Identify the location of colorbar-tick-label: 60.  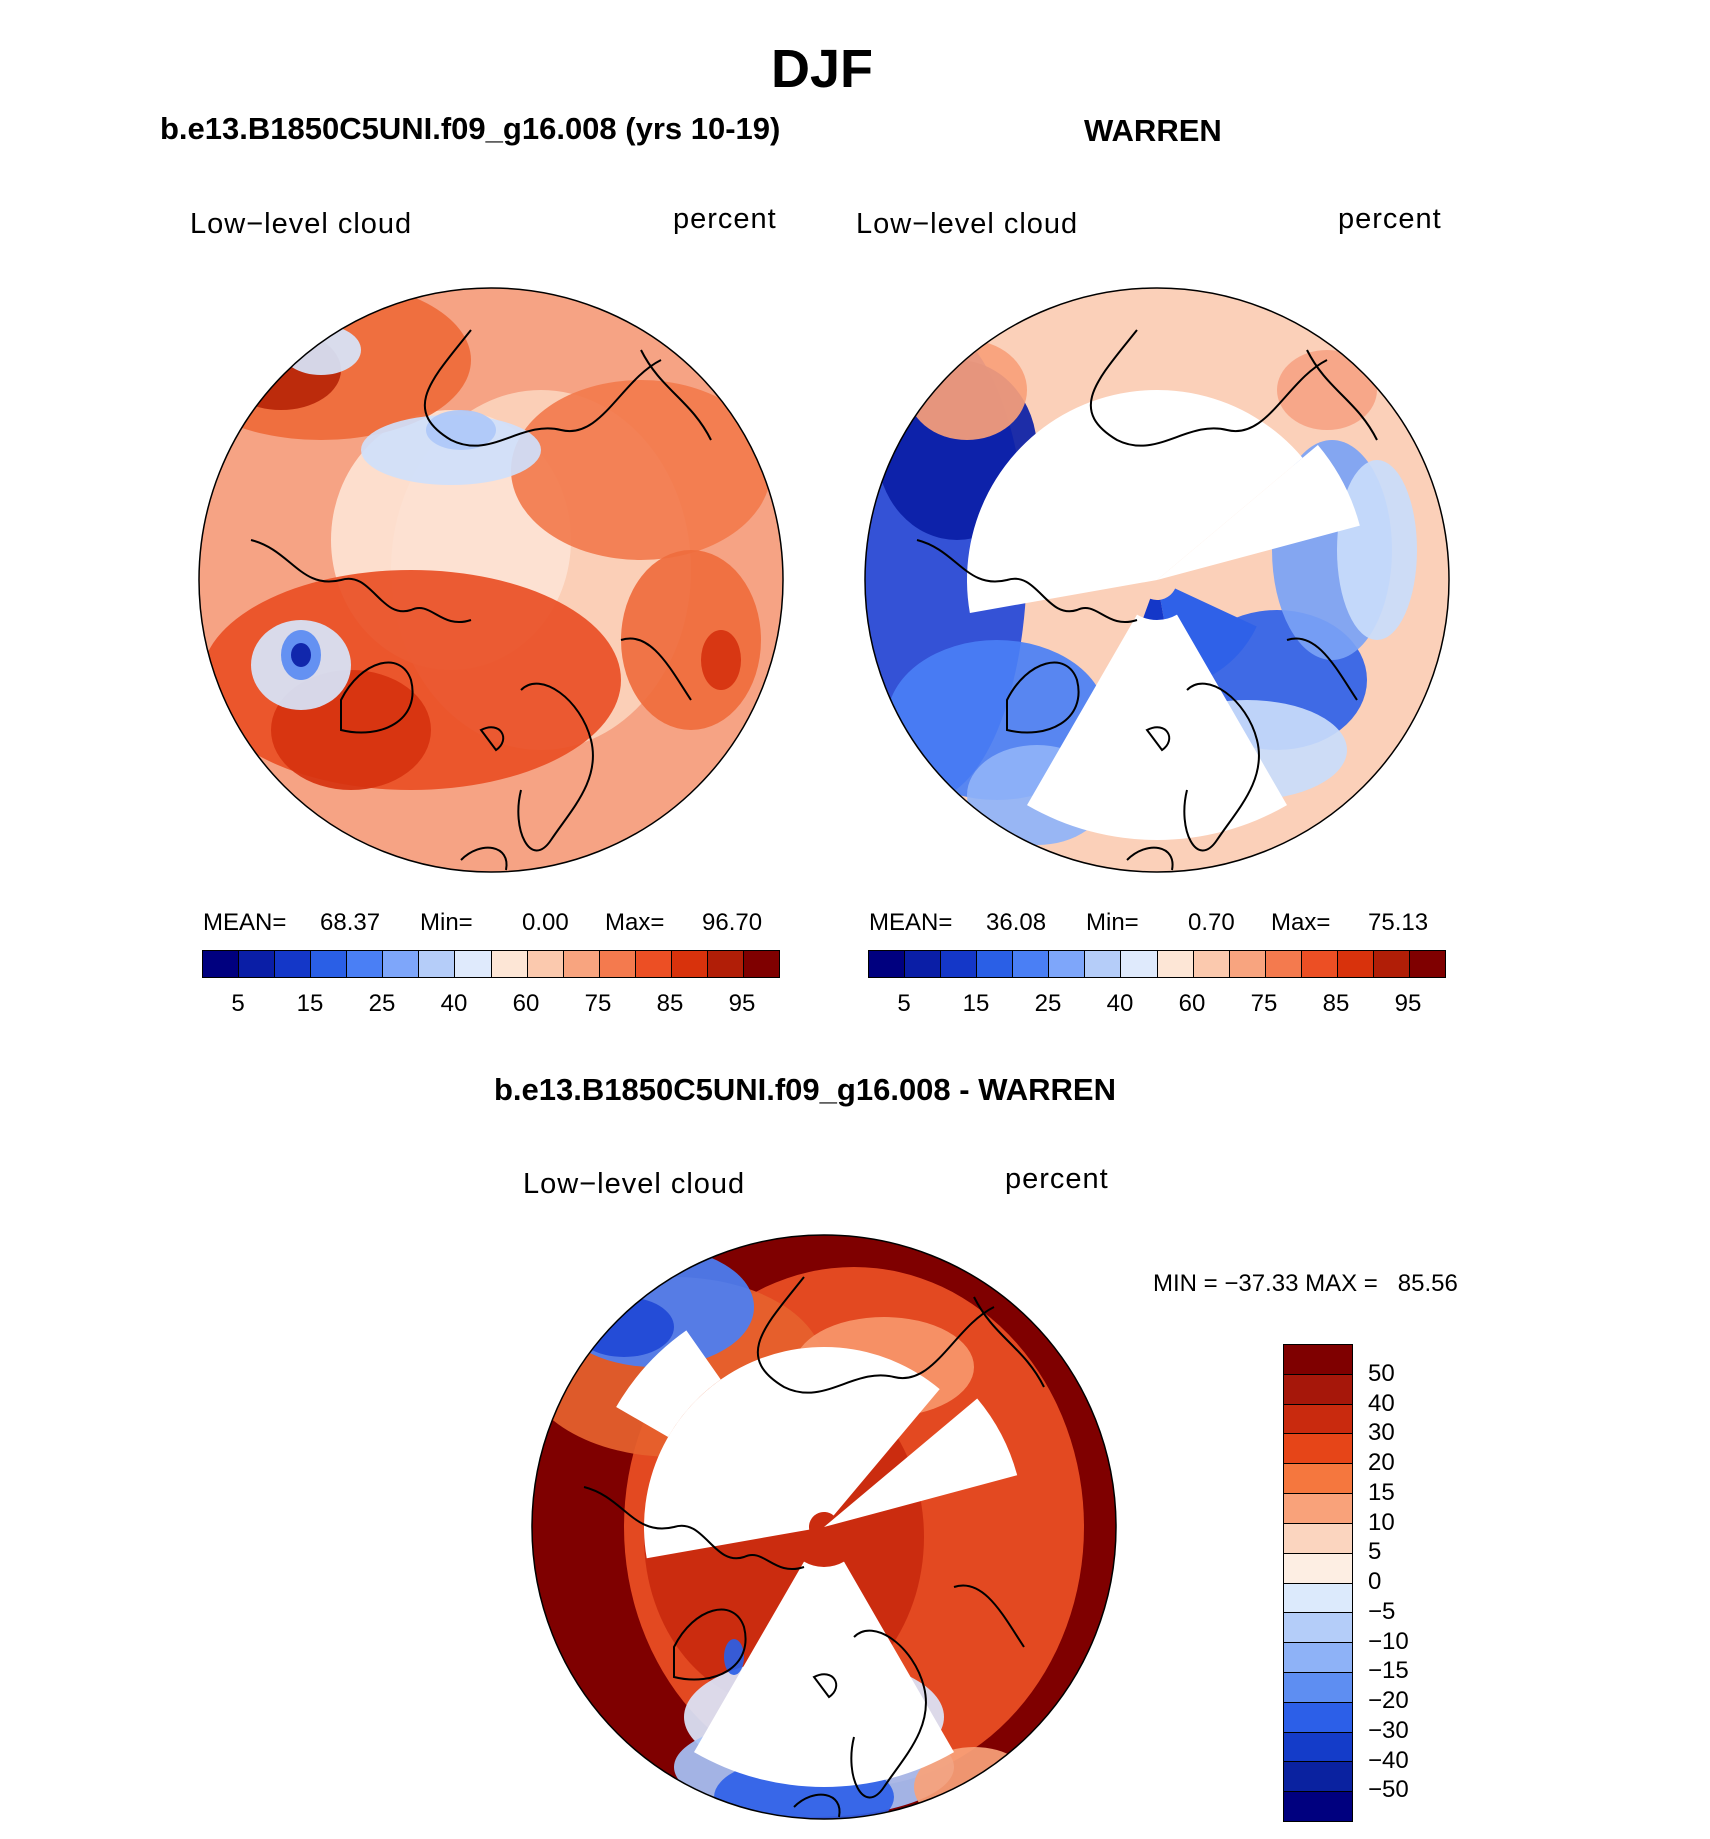
(1192, 1003).